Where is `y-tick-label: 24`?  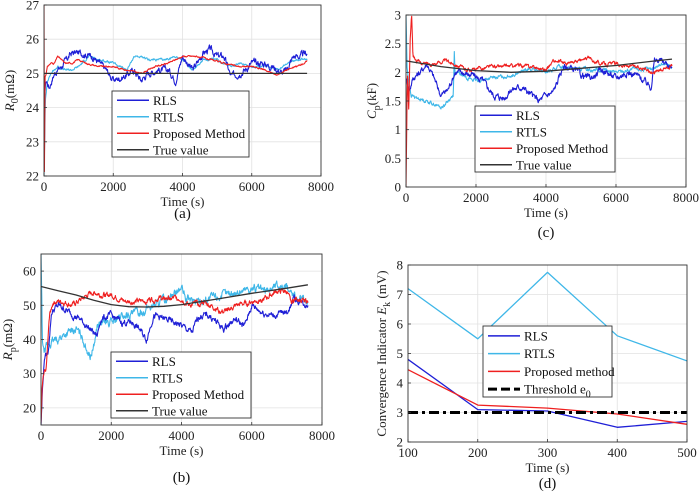
y-tick-label: 24 is located at coordinates (33, 107).